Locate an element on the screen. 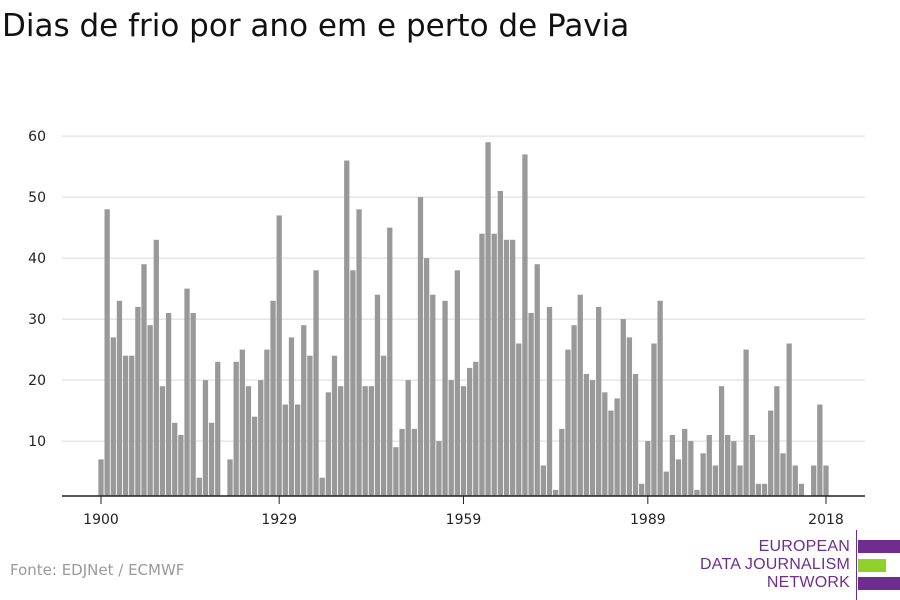 The width and height of the screenshot is (900, 600). chart-title: Dias de frio por ano em e perto de Pavia is located at coordinates (316, 26).